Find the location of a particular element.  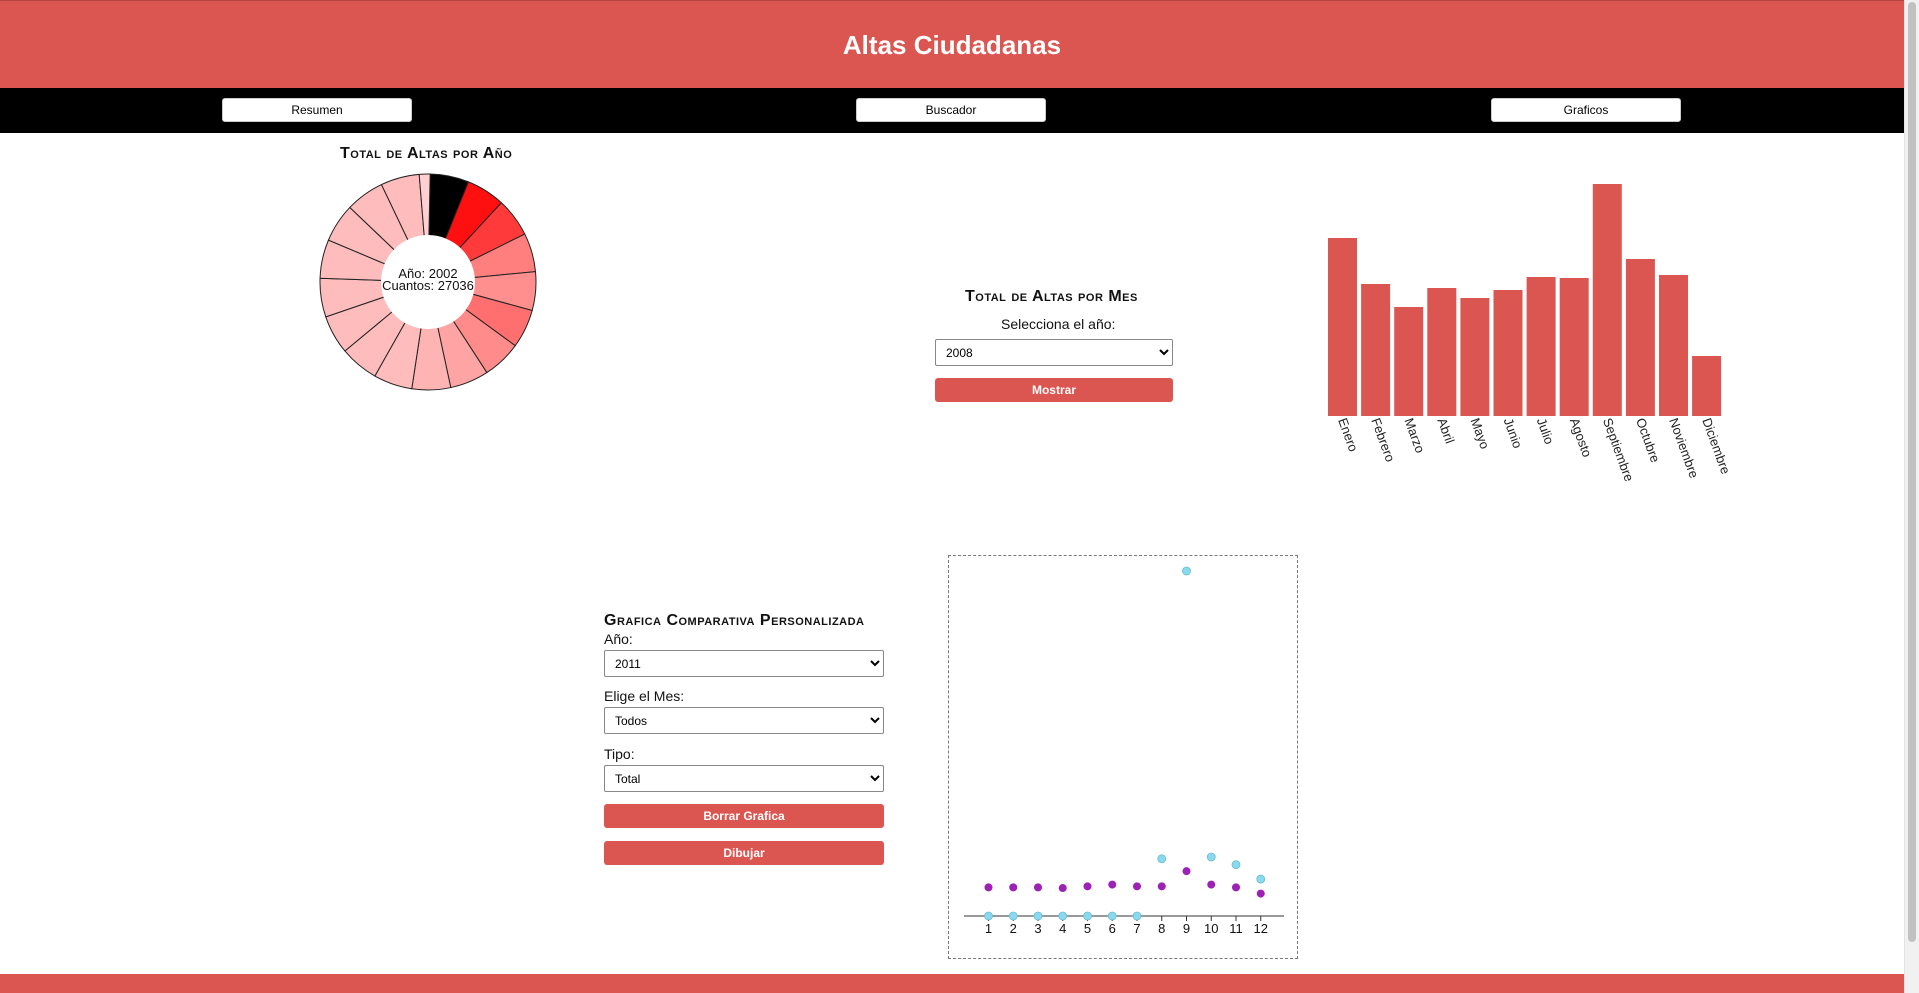

custom-year-select: 2011 is located at coordinates (744, 663).